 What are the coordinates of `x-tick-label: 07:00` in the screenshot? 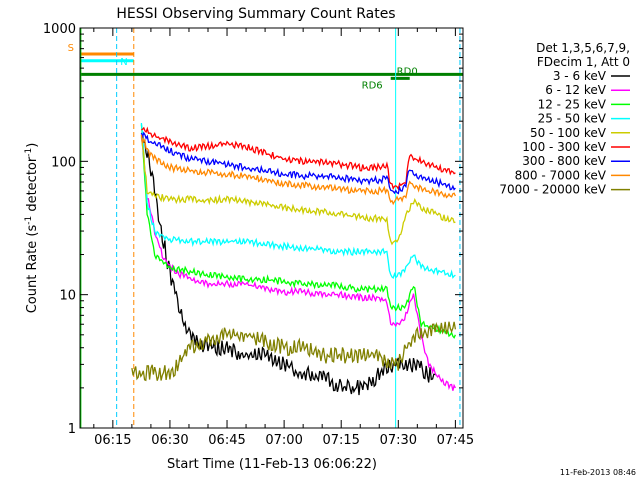 It's located at (283, 440).